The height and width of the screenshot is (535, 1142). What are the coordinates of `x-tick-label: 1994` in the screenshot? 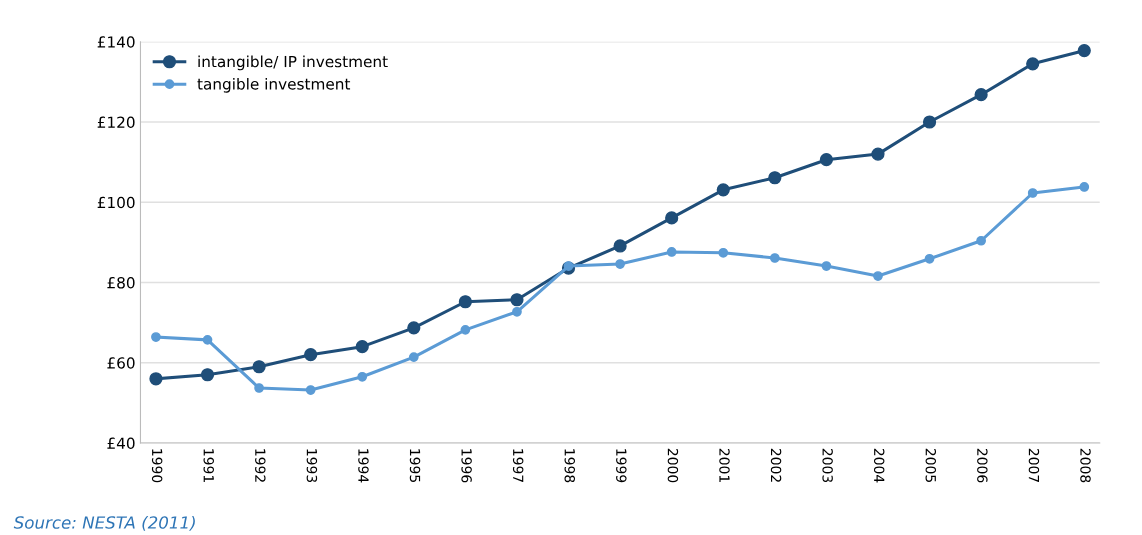 It's located at (363, 466).